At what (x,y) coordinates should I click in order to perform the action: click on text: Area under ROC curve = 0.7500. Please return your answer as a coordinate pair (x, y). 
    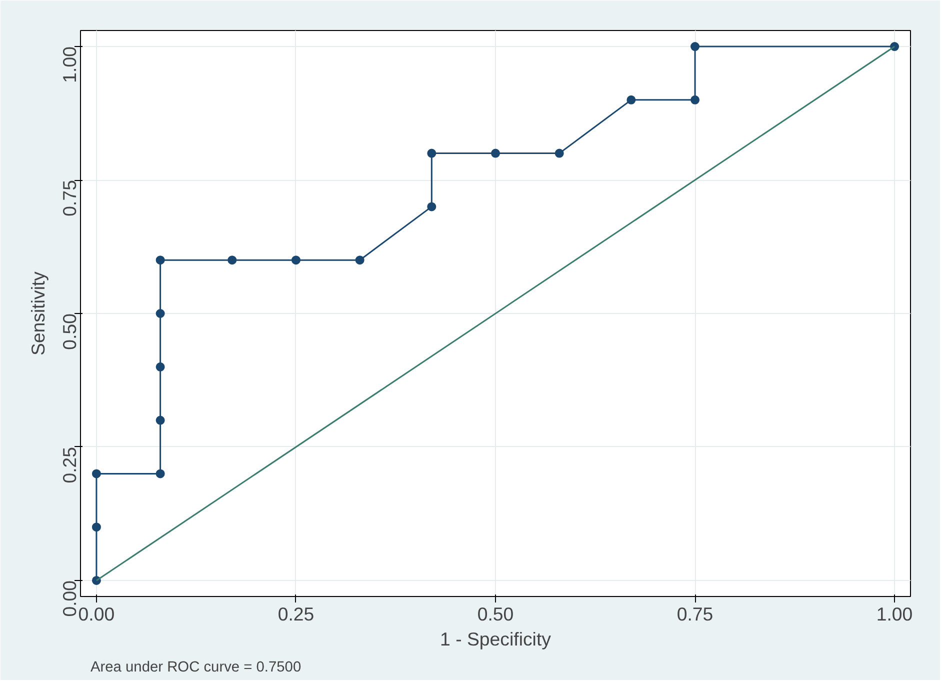
    Looking at the image, I should click on (196, 668).